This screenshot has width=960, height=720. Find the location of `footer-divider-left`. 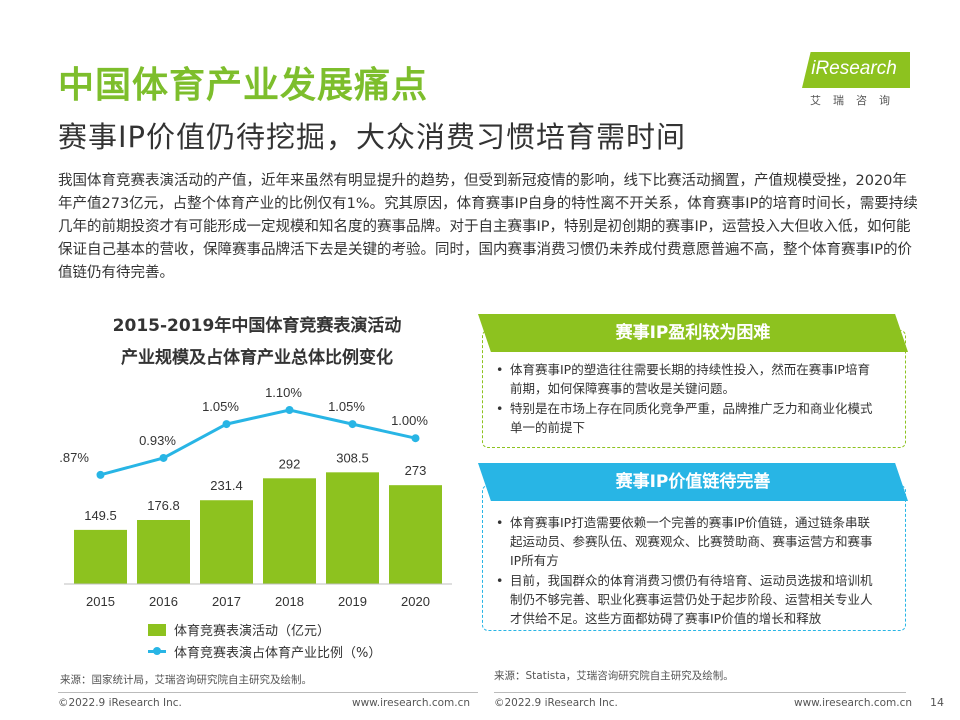

footer-divider-left is located at coordinates (268, 692).